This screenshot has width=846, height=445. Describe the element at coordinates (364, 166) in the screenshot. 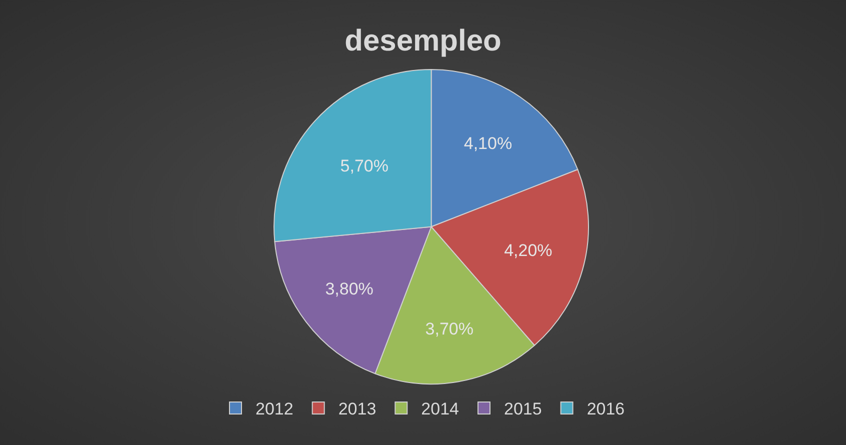

I see `data-label: 5,70%` at that location.